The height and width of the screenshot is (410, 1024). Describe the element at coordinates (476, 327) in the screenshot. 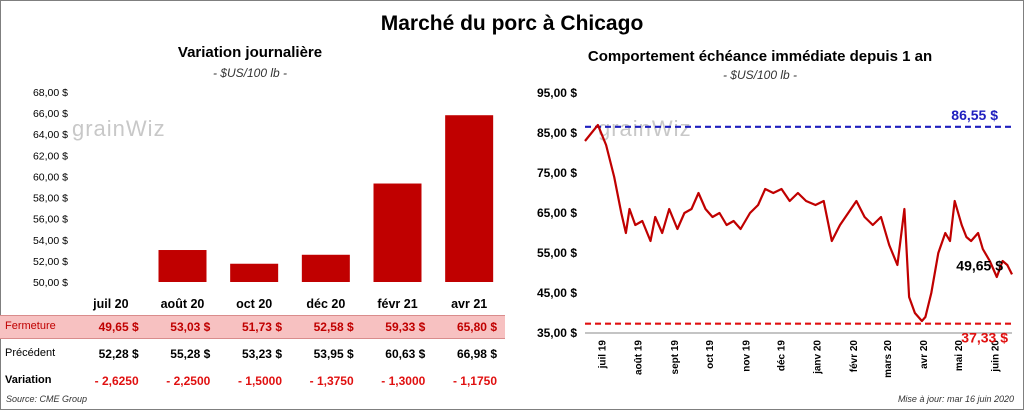

I see `close-cell: 65,80 $` at that location.